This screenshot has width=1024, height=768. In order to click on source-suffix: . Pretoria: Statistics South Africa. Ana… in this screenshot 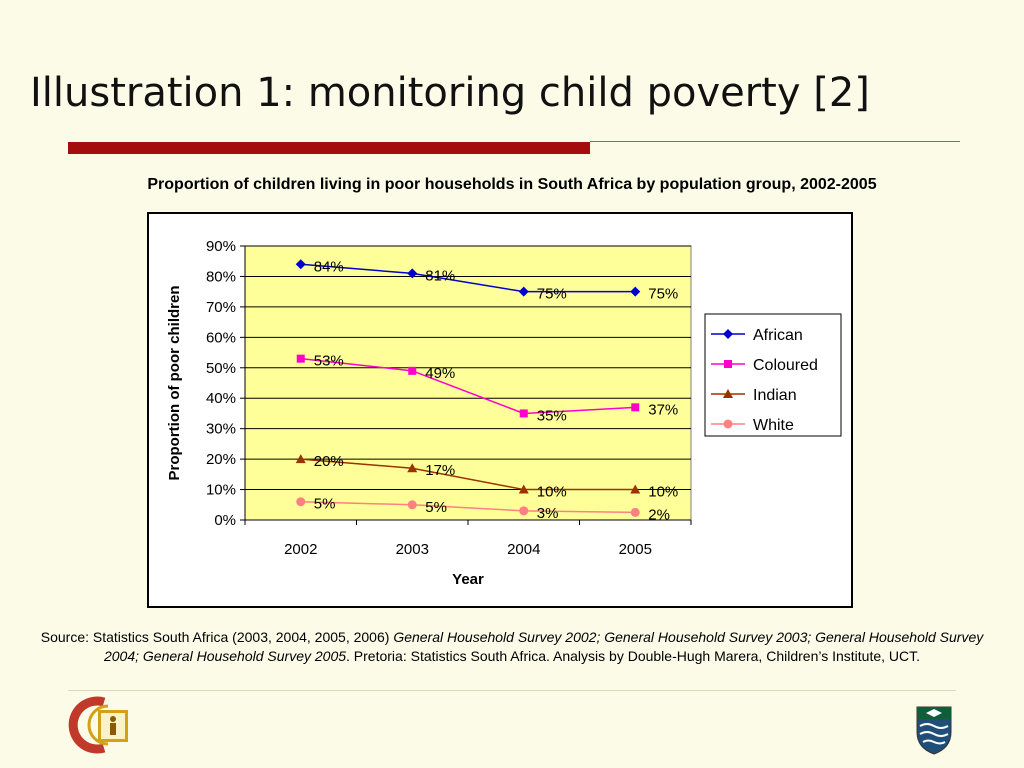, I will do `click(633, 656)`.